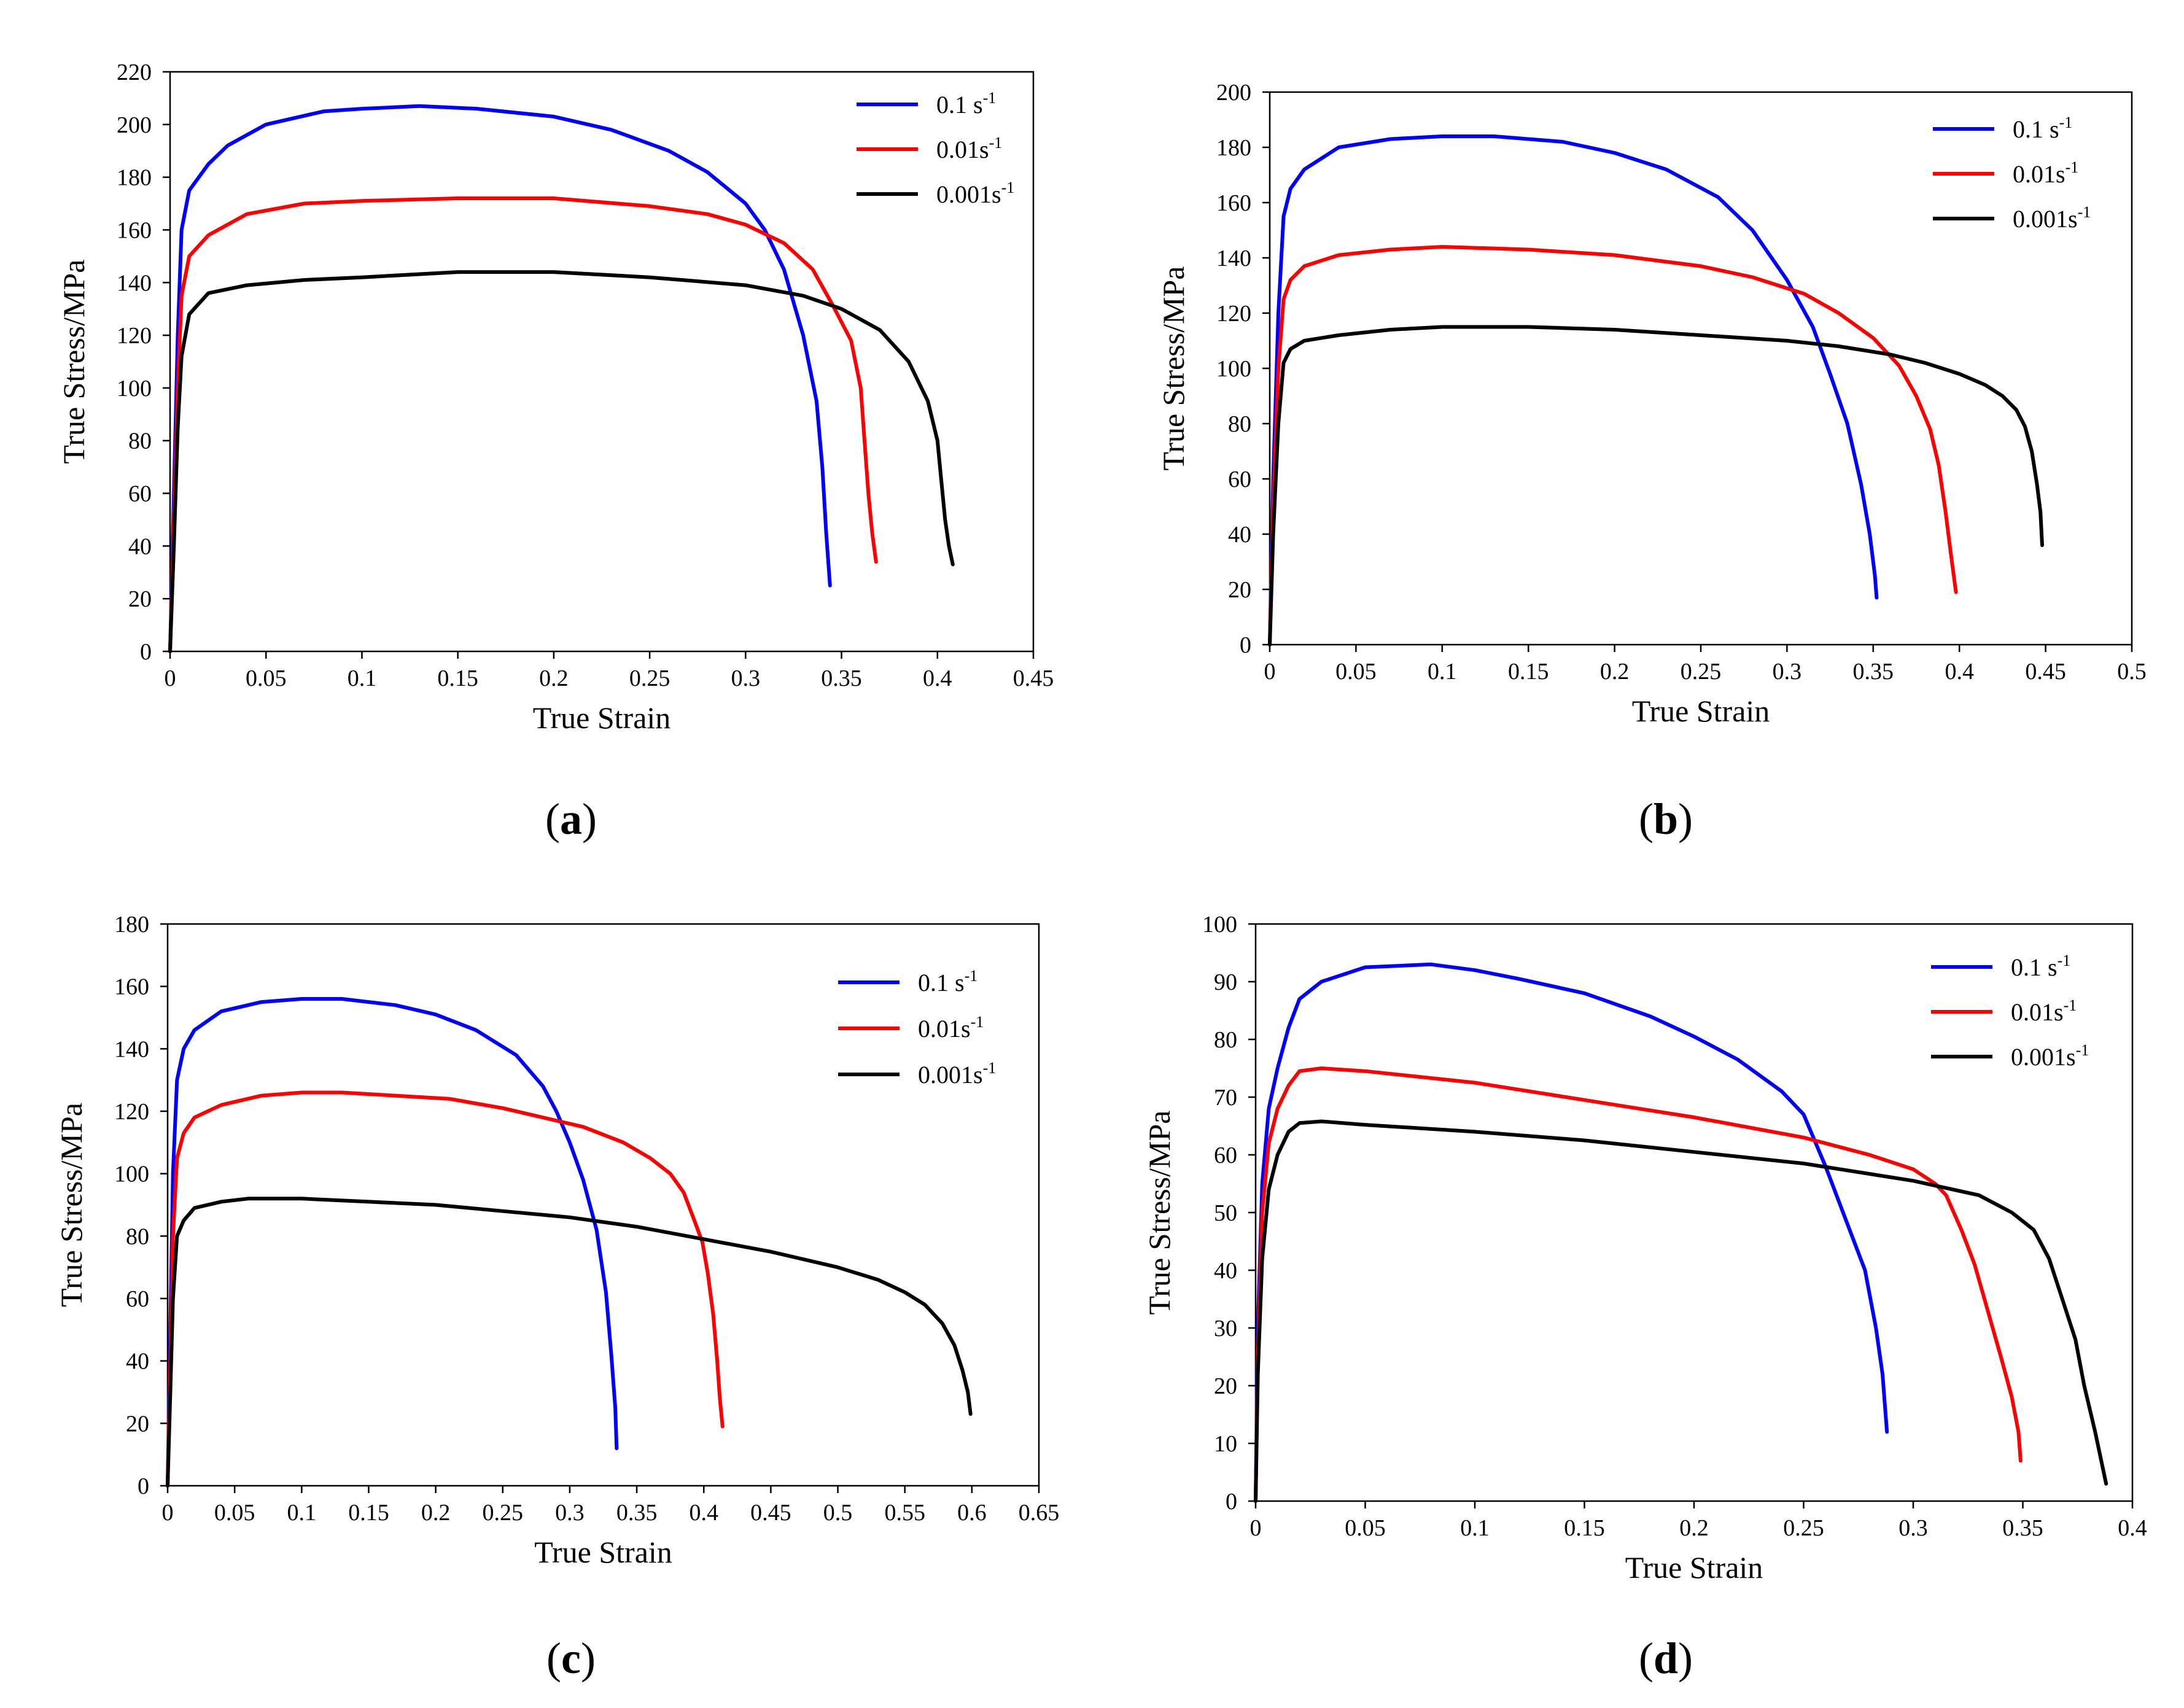  Describe the element at coordinates (1225, 1213) in the screenshot. I see `y-tick-label: 50` at that location.